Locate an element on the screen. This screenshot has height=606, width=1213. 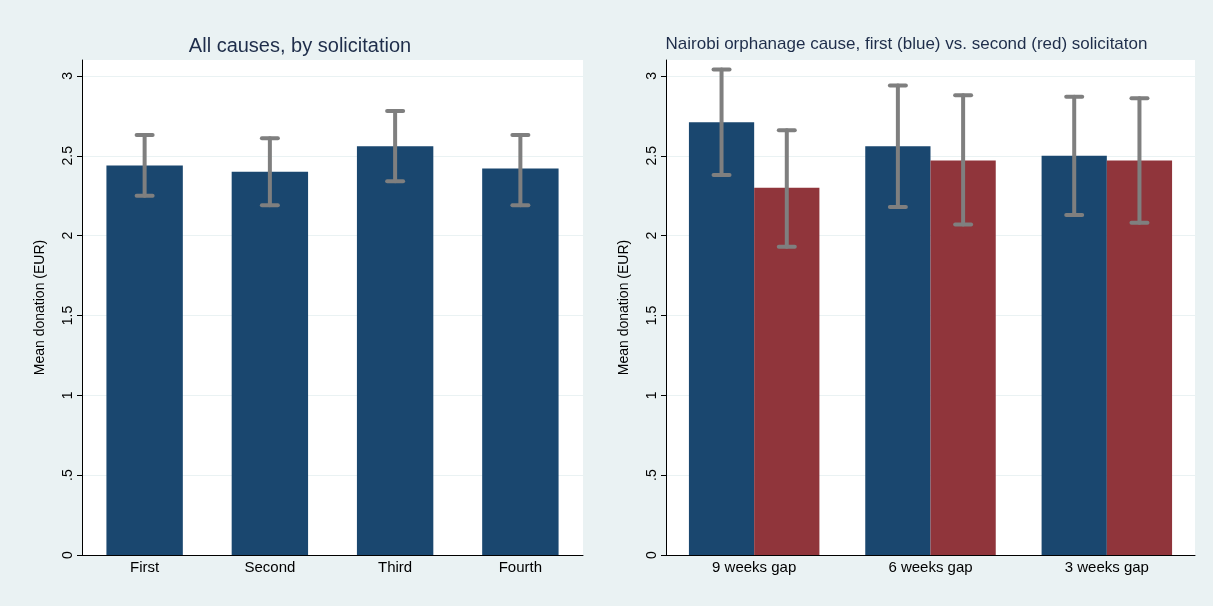
chart-title: All causes, by solicitation is located at coordinates (300, 45).